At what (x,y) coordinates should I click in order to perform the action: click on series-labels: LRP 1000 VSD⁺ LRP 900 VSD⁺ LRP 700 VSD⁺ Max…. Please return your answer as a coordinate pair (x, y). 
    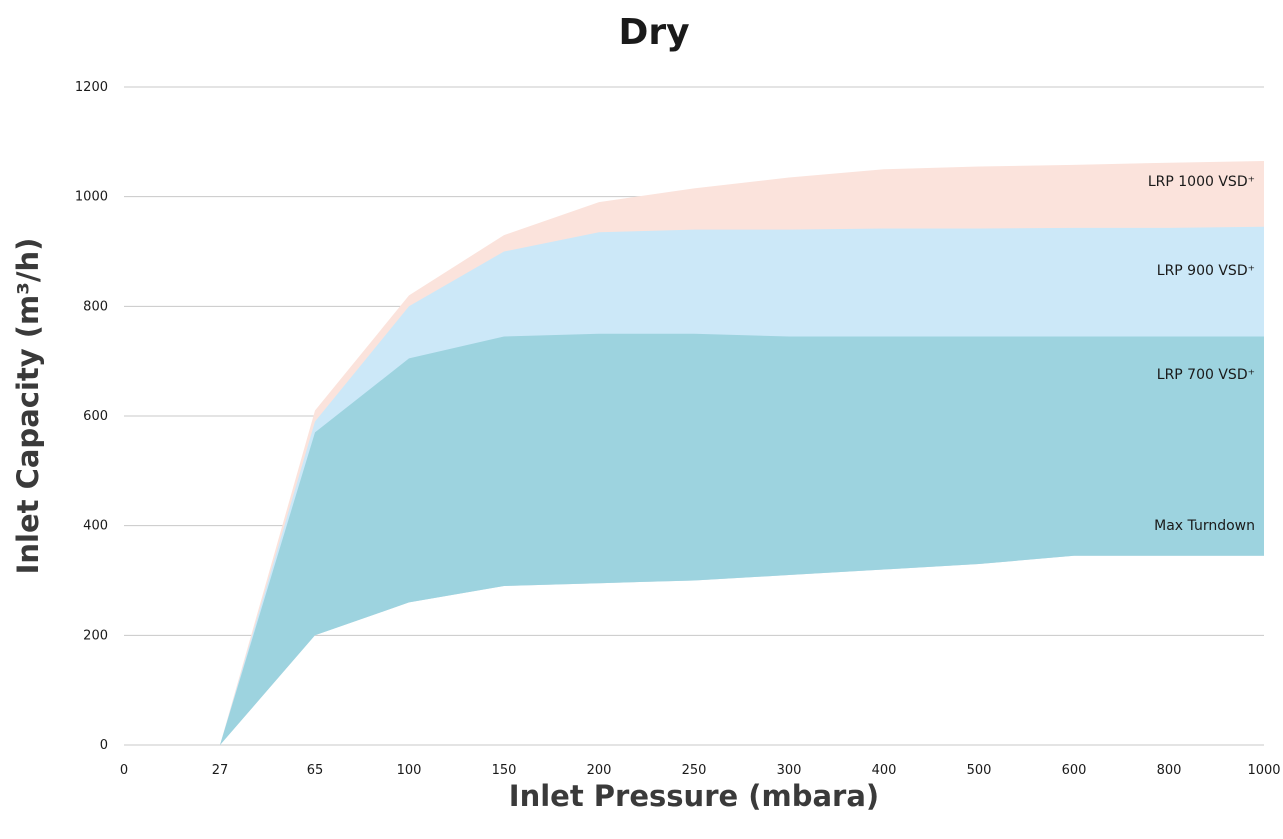
    Looking at the image, I should click on (1201, 354).